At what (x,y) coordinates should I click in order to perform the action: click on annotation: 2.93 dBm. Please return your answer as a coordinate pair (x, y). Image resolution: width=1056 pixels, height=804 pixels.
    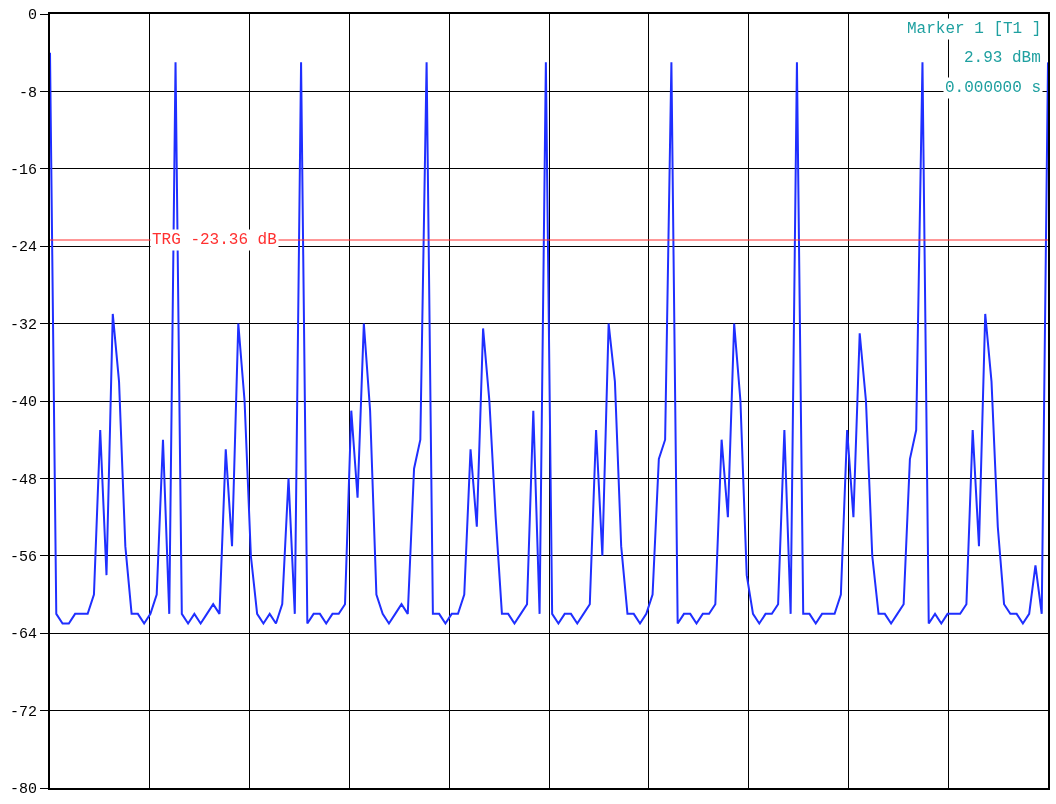
    Looking at the image, I should click on (1002, 58).